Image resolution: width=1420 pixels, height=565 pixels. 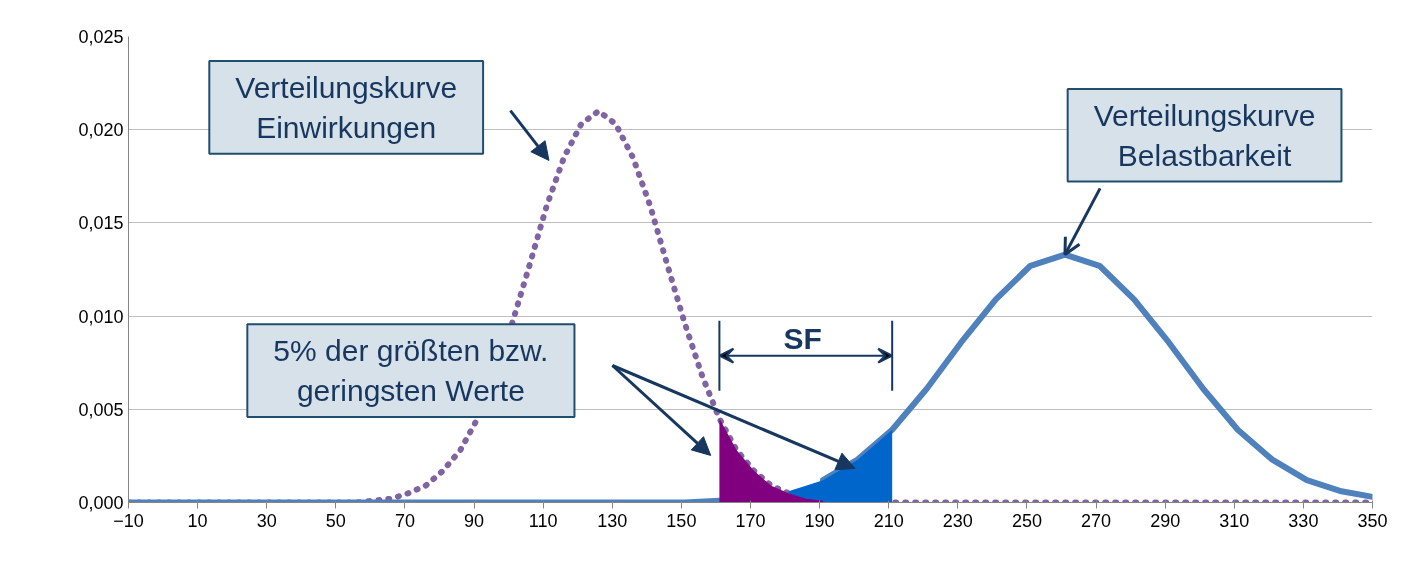 What do you see at coordinates (1026, 520) in the screenshot?
I see `x-tick-label: 250` at bounding box center [1026, 520].